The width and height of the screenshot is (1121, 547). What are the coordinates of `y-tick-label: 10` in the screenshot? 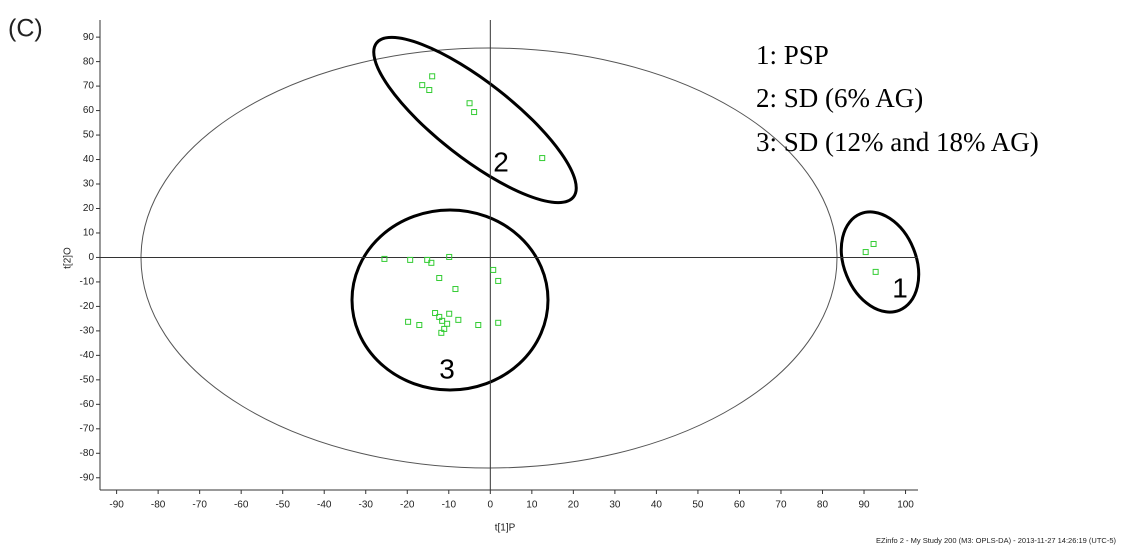 It's located at (89, 233).